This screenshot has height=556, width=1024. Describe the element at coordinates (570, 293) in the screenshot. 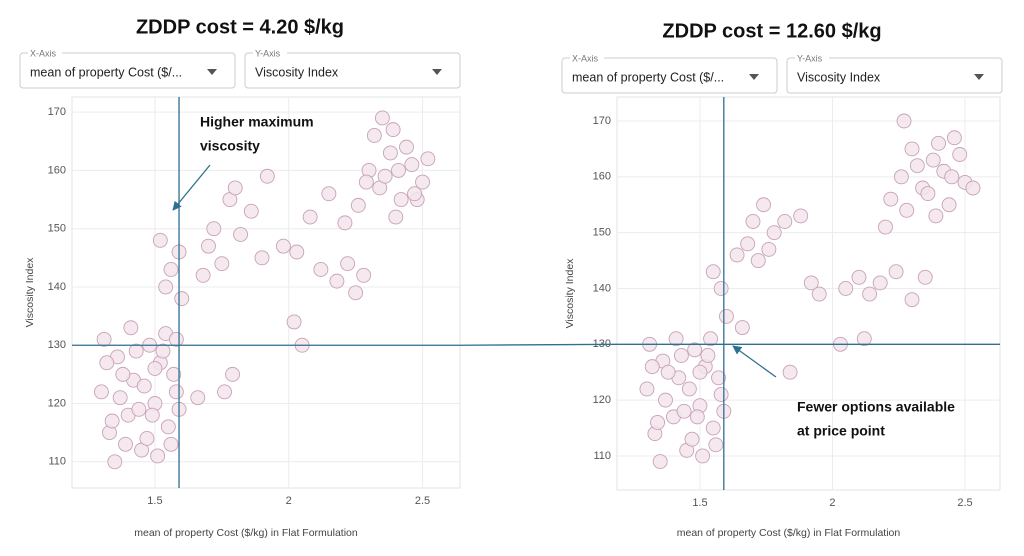

I see `y-axis-label: Viscosity Index` at that location.